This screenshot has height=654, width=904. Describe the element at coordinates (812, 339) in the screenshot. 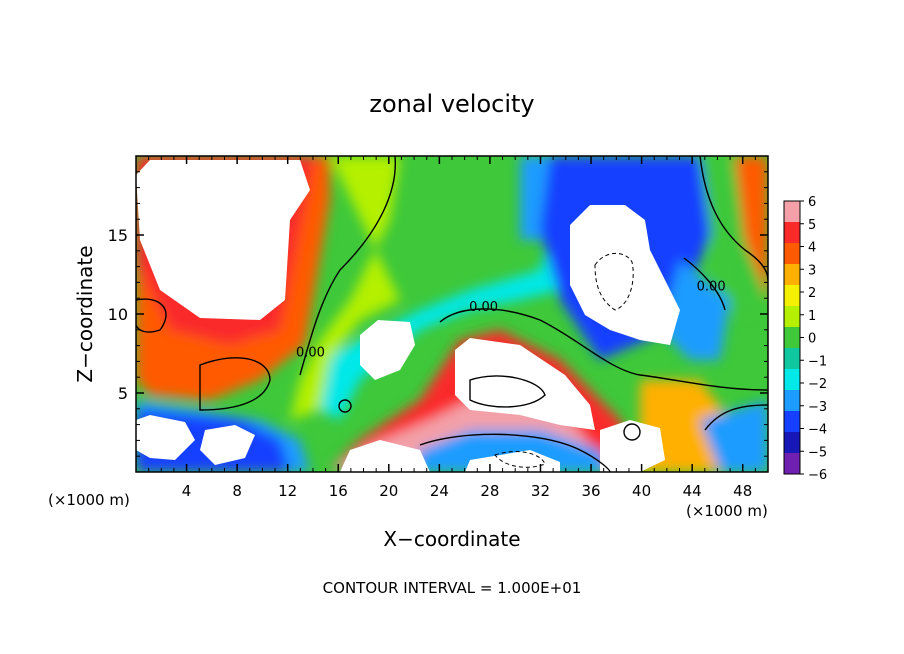

I see `colorbar-label: 0` at that location.